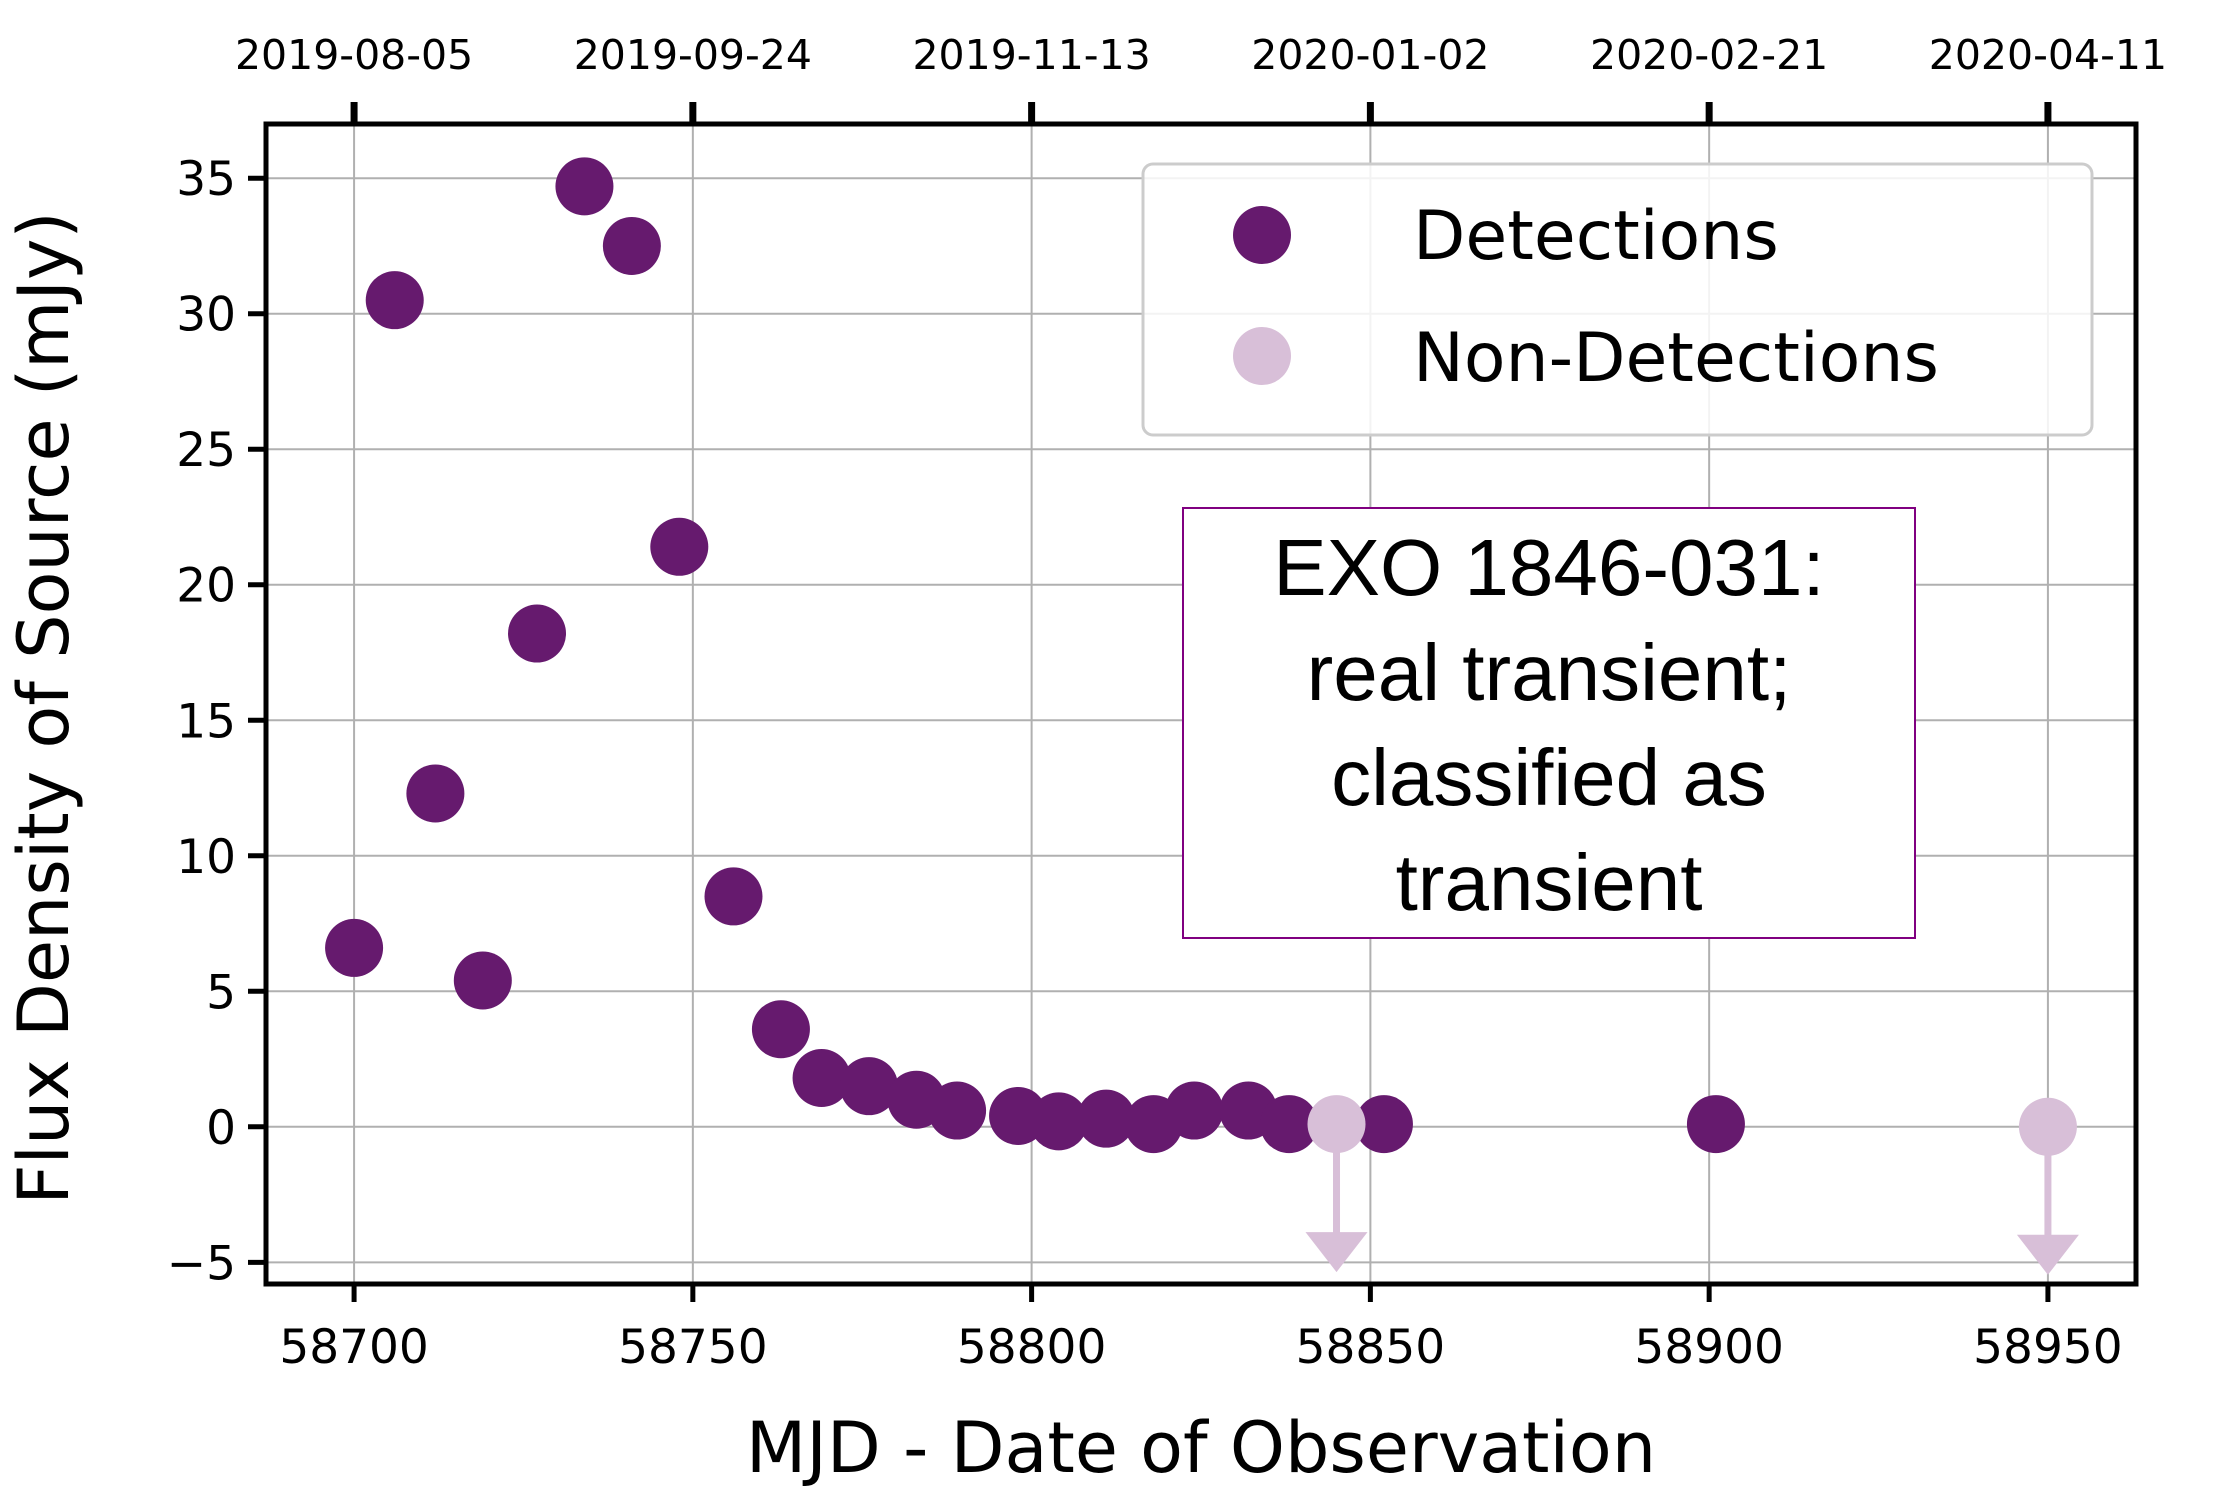 This screenshot has height=1512, width=2220. What do you see at coordinates (1676, 358) in the screenshot?
I see `legend-non-detections-label: Non-Detections` at bounding box center [1676, 358].